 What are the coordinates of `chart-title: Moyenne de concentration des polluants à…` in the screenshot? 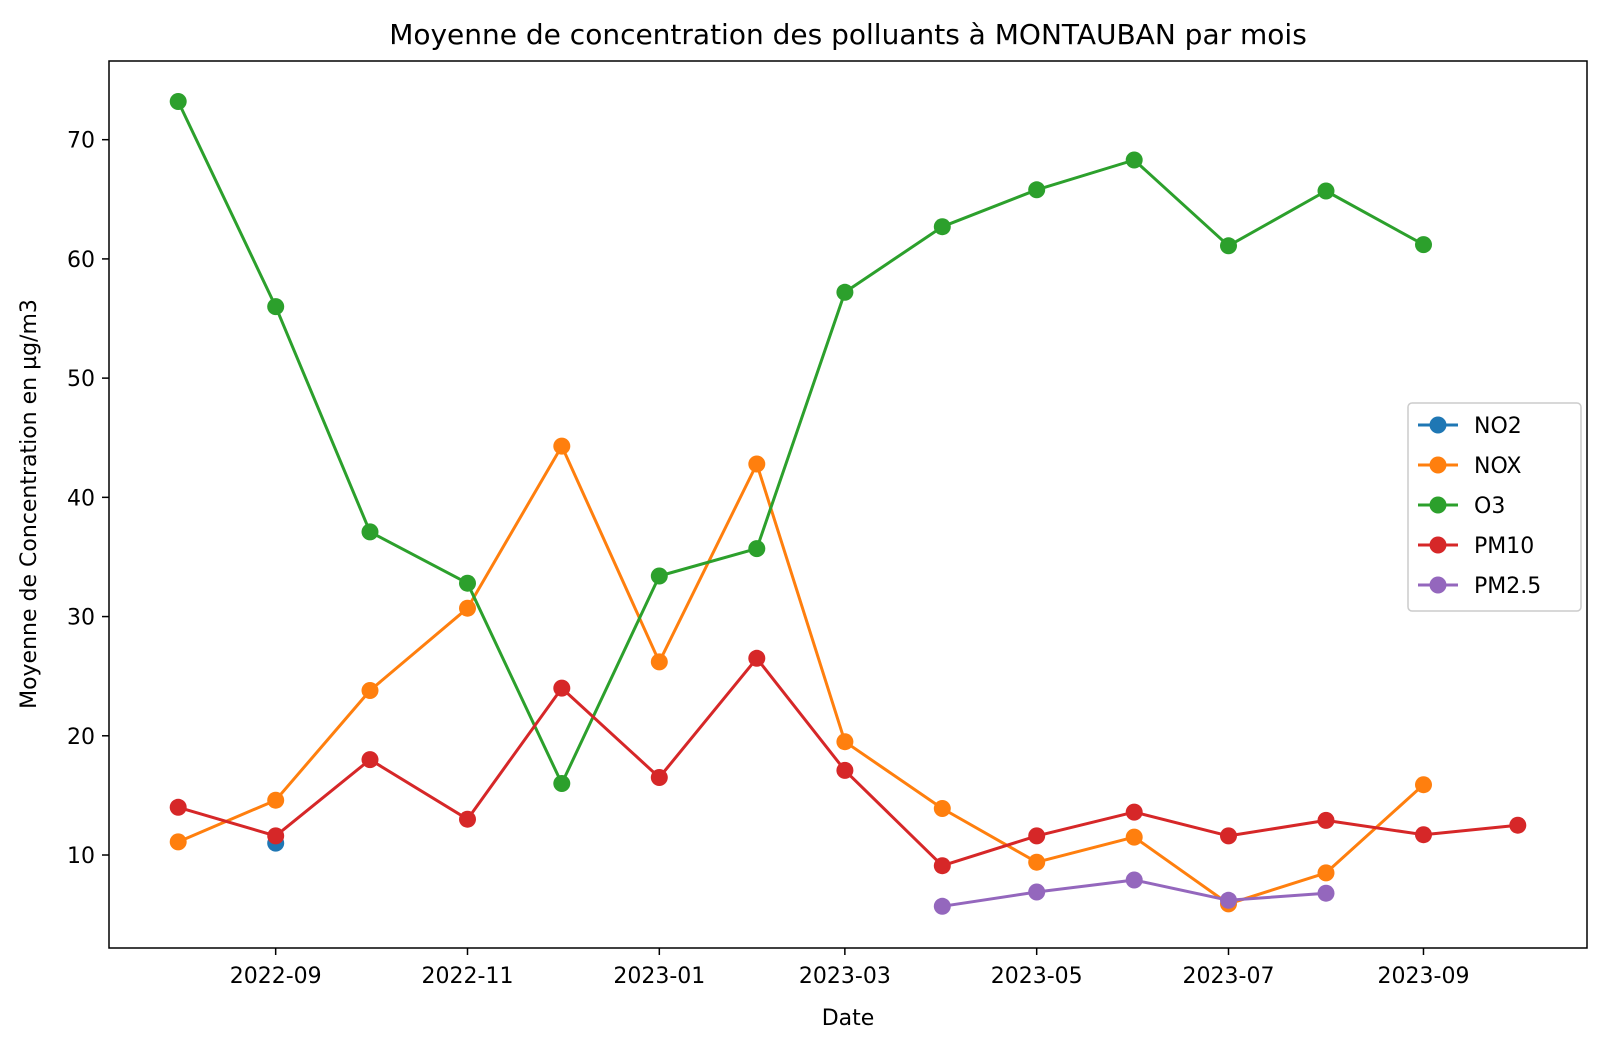 It's located at (848, 34).